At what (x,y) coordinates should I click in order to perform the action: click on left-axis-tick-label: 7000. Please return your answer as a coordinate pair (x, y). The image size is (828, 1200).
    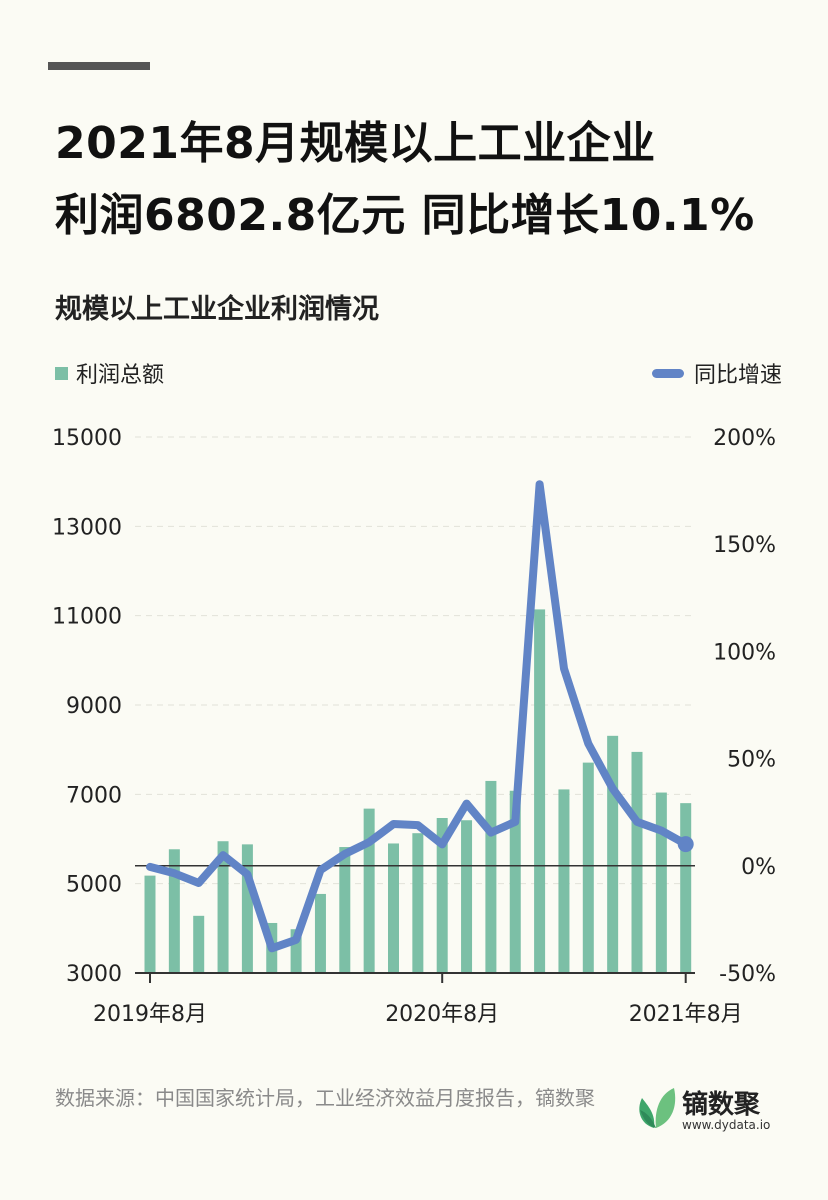
    Looking at the image, I should click on (94, 795).